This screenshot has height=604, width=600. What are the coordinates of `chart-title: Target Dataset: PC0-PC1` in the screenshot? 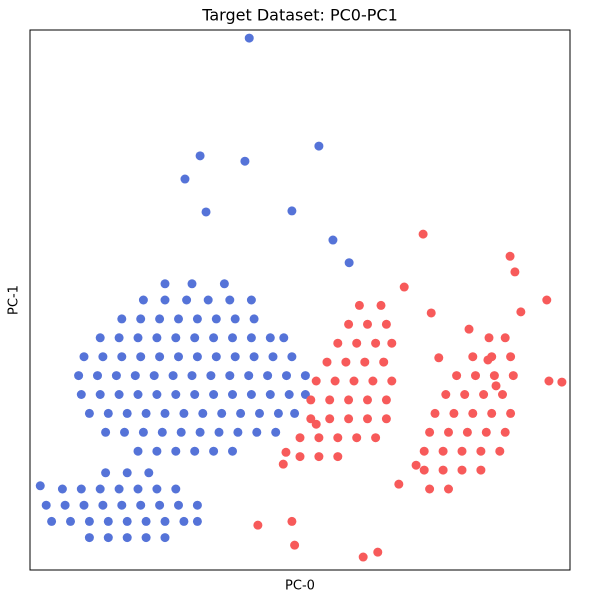 It's located at (299, 15).